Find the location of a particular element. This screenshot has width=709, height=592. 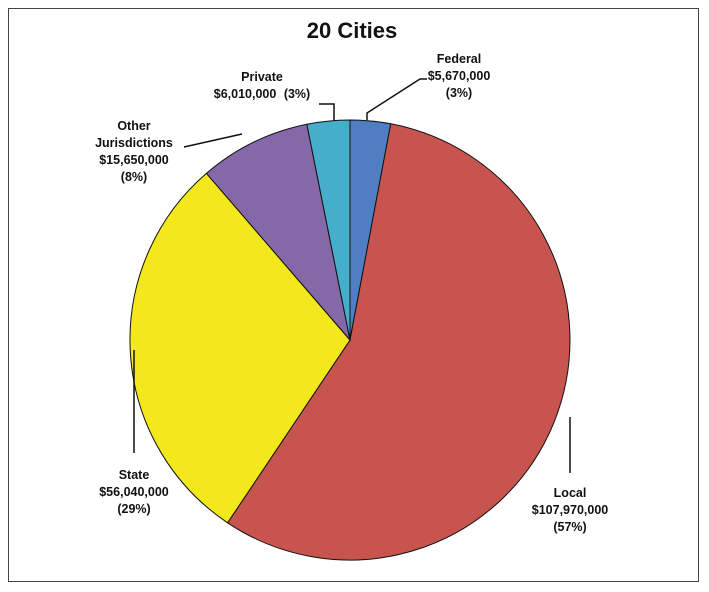

label-local-name: Local is located at coordinates (570, 493).